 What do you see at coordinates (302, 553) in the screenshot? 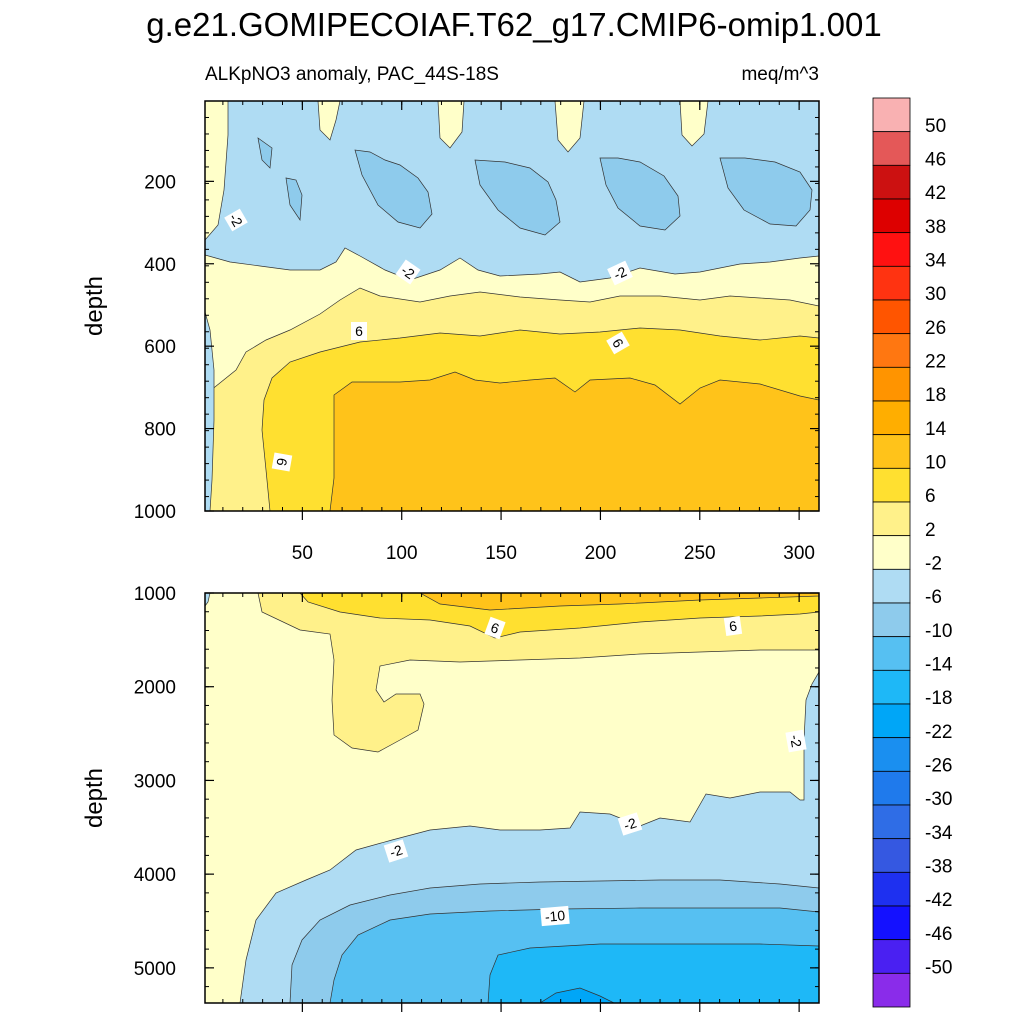
I see `x-tick-label: 50` at bounding box center [302, 553].